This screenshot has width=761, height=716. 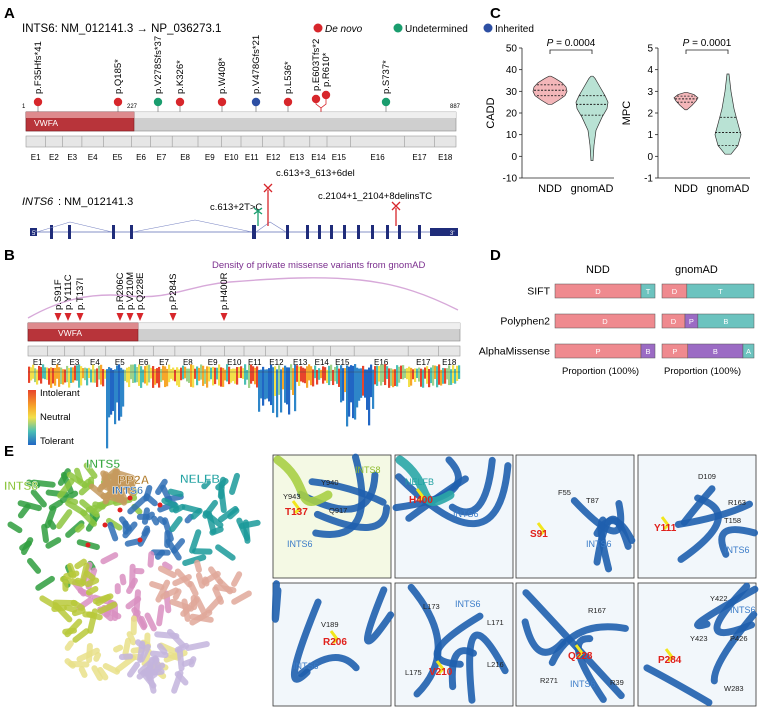 What do you see at coordinates (342, 362) in the screenshot?
I see `exon-label: E15` at bounding box center [342, 362].